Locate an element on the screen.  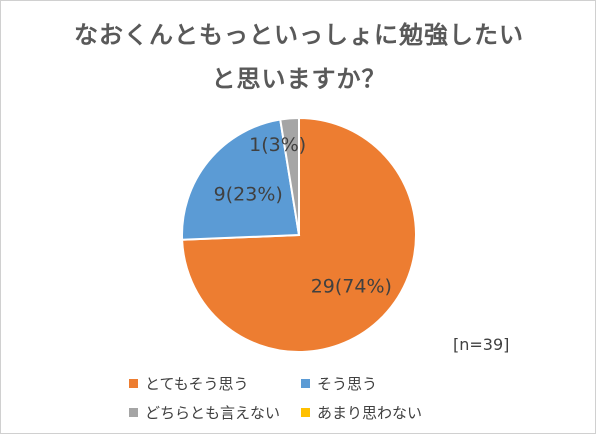
legend-item-neutral: どちらとも言えない is located at coordinates (204, 412).